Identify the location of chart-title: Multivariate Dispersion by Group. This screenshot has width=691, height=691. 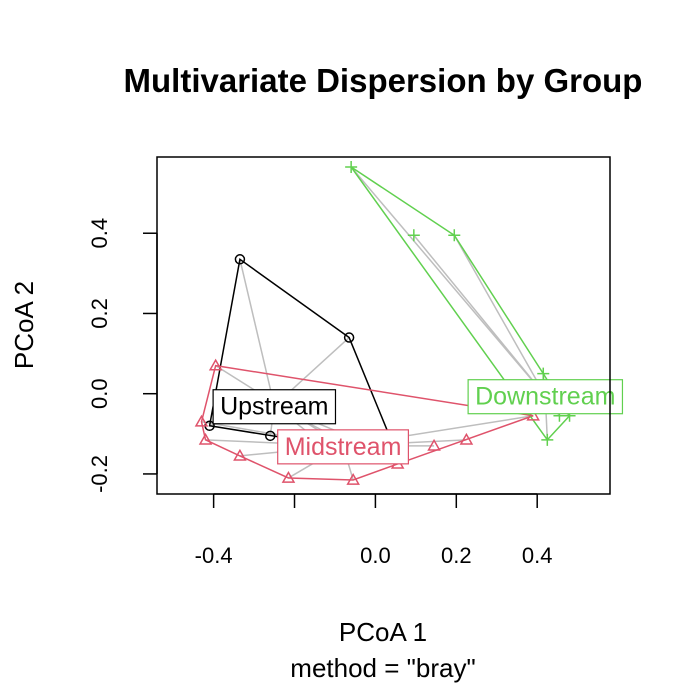
(383, 80).